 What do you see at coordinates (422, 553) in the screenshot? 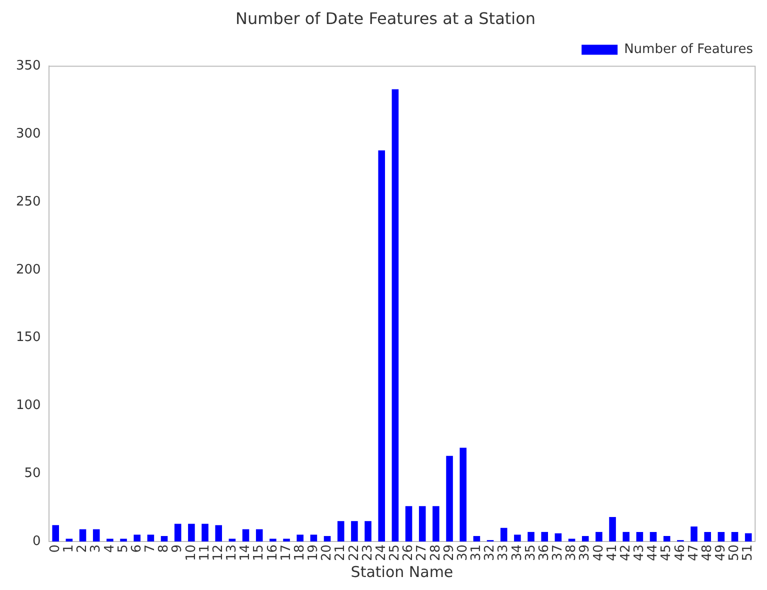
I see `x-tick-label: 27` at bounding box center [422, 553].